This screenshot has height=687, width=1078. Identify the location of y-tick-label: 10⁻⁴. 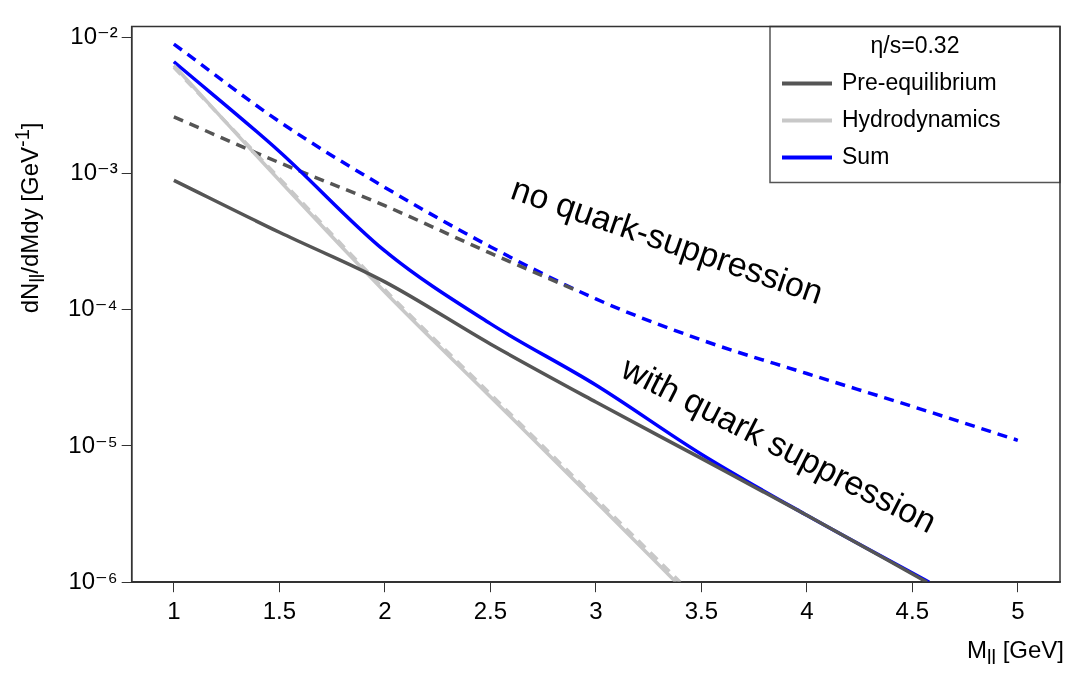
(92, 308).